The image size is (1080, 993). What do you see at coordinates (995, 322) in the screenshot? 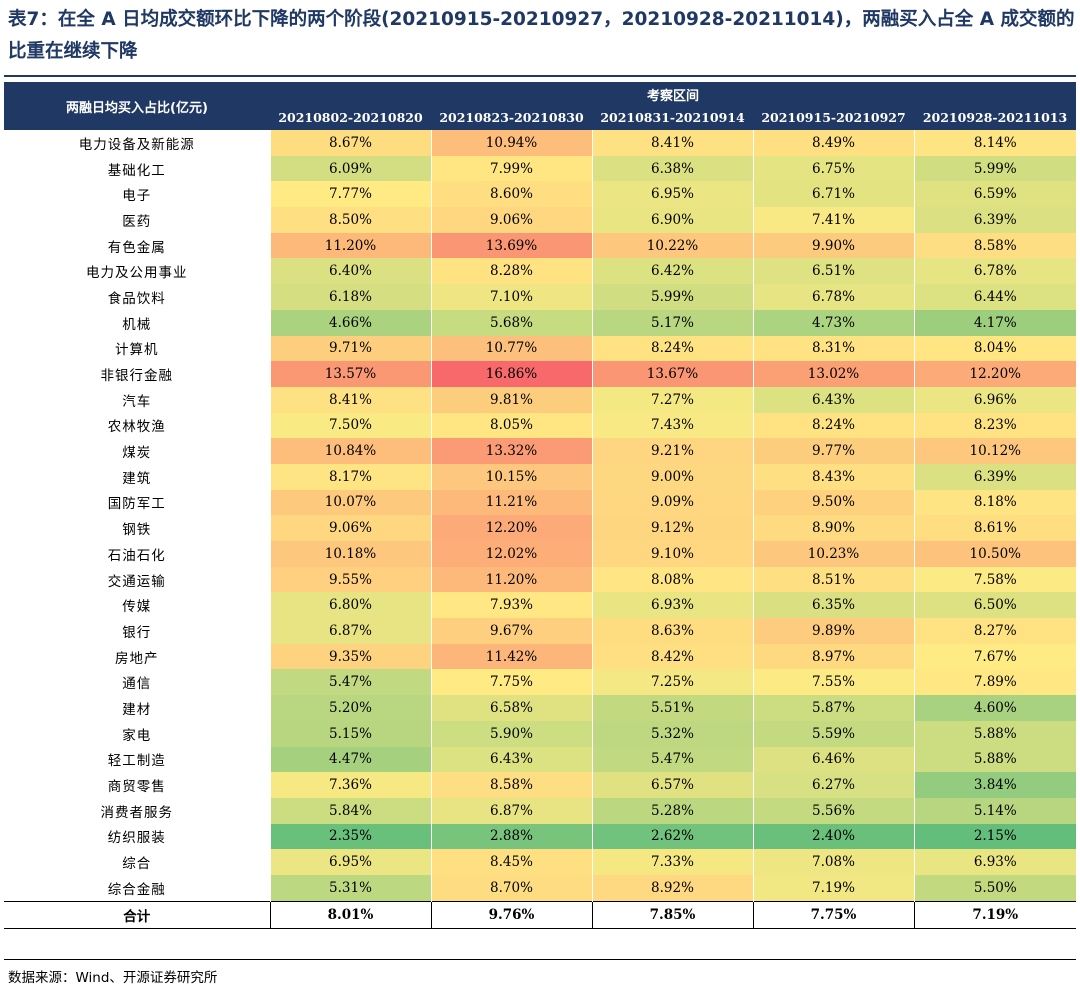
I see `heatmap-cell: 4.17%` at bounding box center [995, 322].